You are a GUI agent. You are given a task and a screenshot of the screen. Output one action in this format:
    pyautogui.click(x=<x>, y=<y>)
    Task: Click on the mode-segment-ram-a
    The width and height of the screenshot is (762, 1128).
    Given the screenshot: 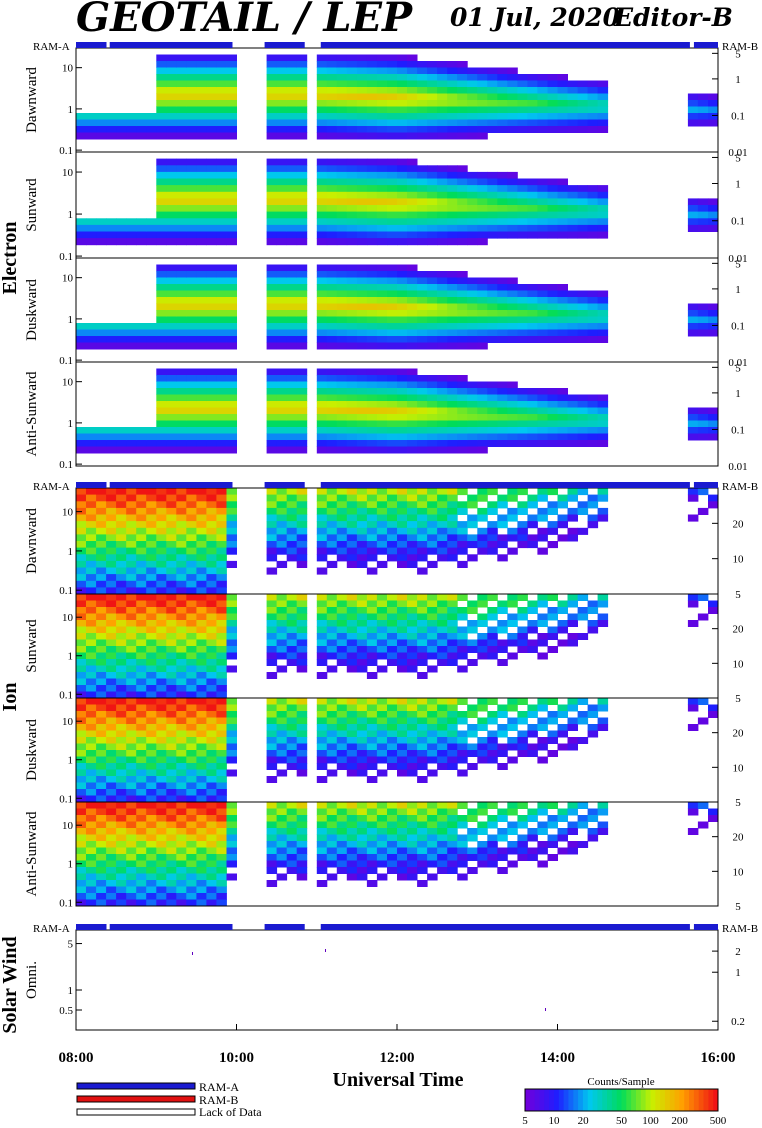 What is the action you would take?
    pyautogui.click(x=284, y=45)
    